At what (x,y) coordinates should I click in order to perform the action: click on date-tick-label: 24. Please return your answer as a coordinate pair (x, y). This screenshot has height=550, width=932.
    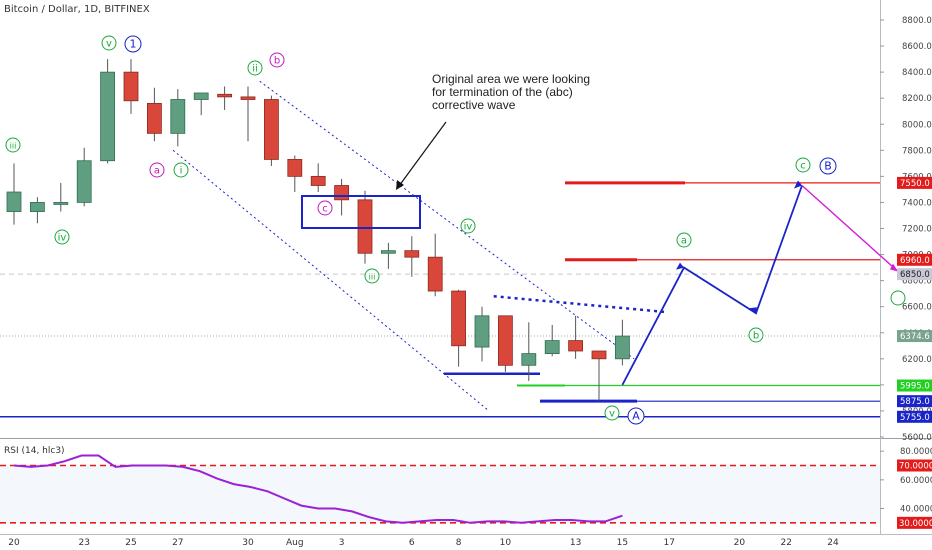
    Looking at the image, I should click on (833, 543).